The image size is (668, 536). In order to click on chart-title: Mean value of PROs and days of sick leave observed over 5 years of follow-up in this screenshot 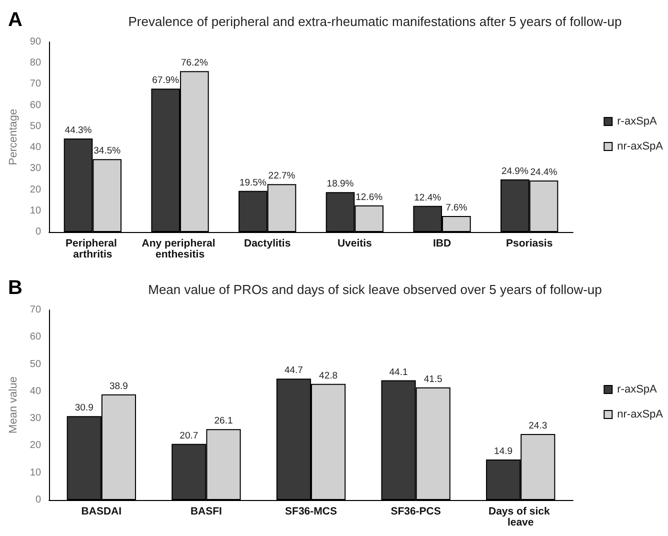, I will do `click(375, 289)`.